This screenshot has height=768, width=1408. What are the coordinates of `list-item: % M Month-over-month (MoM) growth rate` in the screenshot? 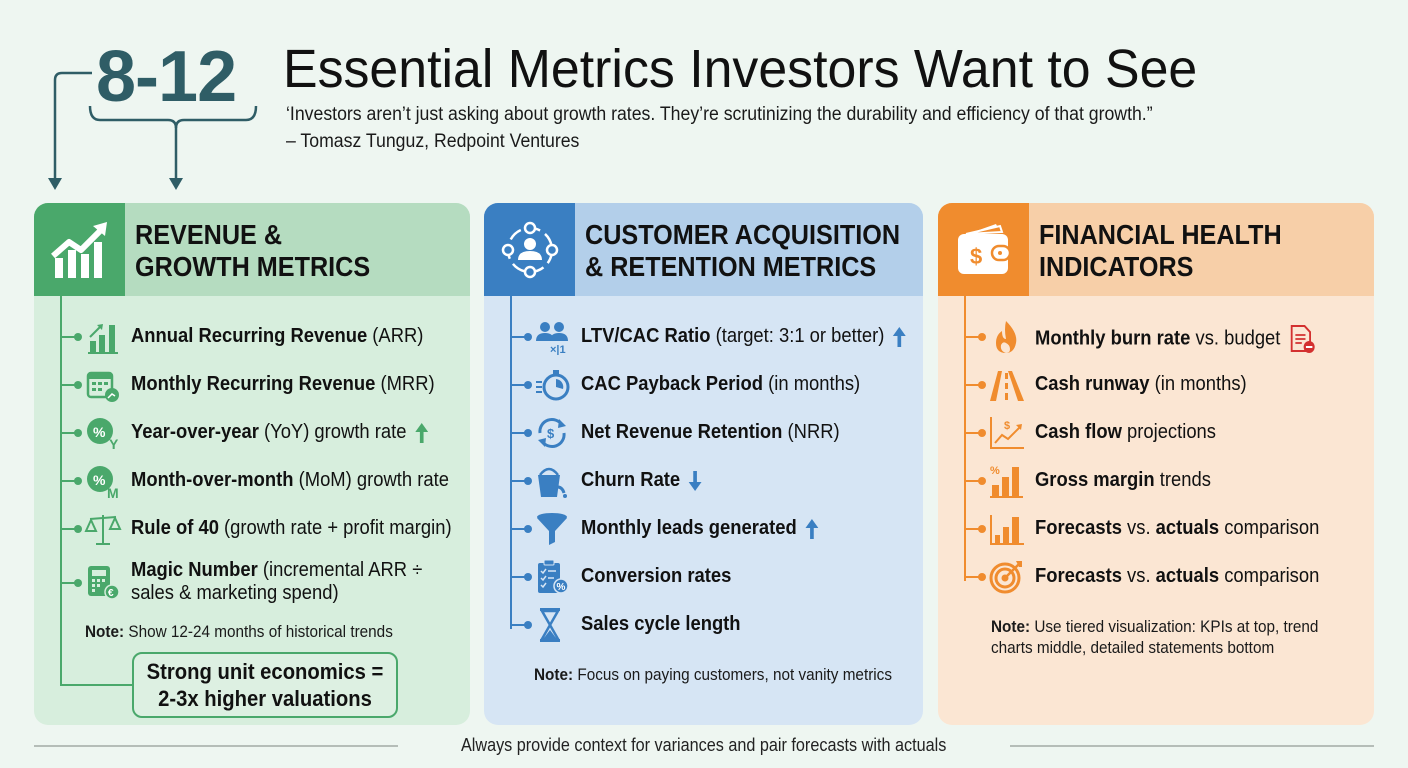 It's located at (252, 481).